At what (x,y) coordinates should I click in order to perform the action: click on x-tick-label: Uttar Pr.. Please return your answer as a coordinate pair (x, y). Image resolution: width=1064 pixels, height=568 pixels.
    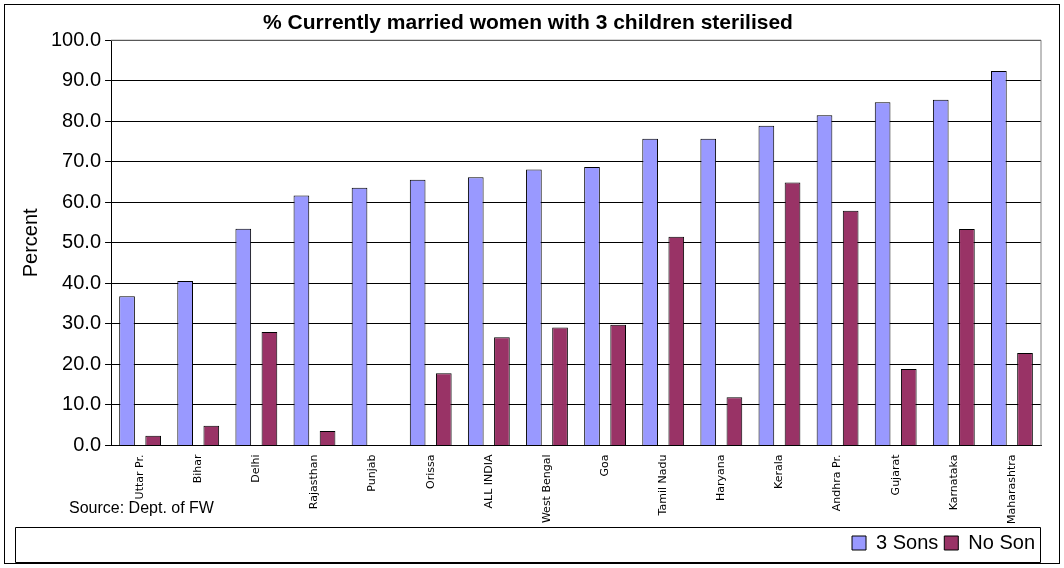
    Looking at the image, I should click on (139, 477).